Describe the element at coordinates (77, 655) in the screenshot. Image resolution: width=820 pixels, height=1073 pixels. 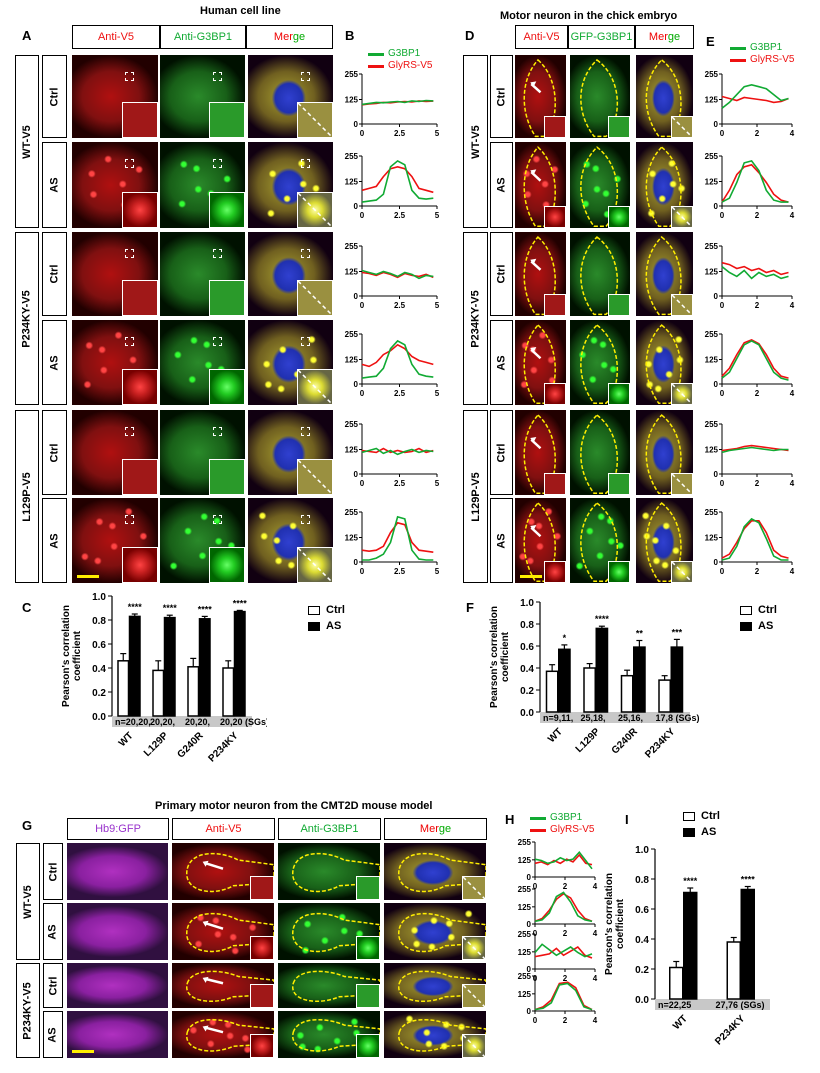
I see `y-label-line: coefficient` at that location.